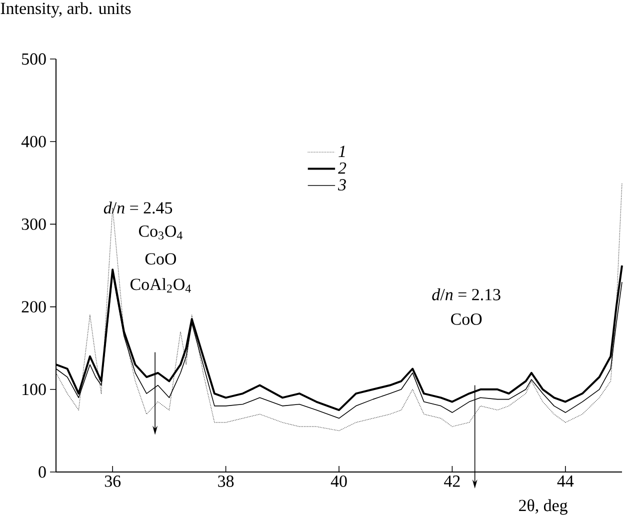 This screenshot has width=627, height=529. What do you see at coordinates (226, 481) in the screenshot?
I see `x-tick-label: 38` at bounding box center [226, 481].